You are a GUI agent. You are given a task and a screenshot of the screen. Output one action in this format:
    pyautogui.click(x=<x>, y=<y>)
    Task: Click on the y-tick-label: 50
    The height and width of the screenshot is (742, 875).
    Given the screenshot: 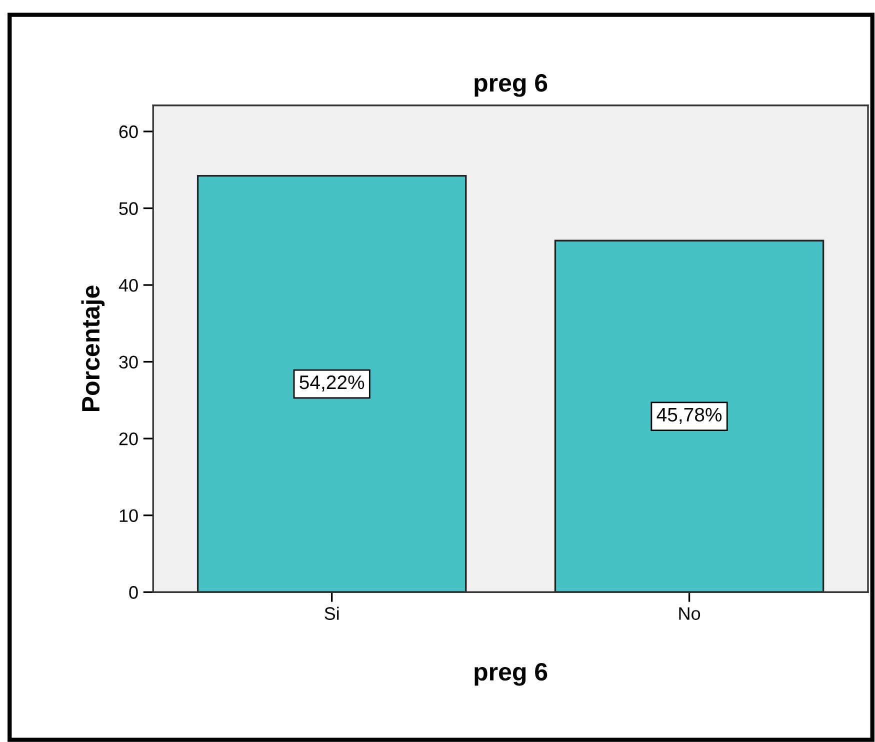 What is the action you would take?
    pyautogui.click(x=128, y=208)
    